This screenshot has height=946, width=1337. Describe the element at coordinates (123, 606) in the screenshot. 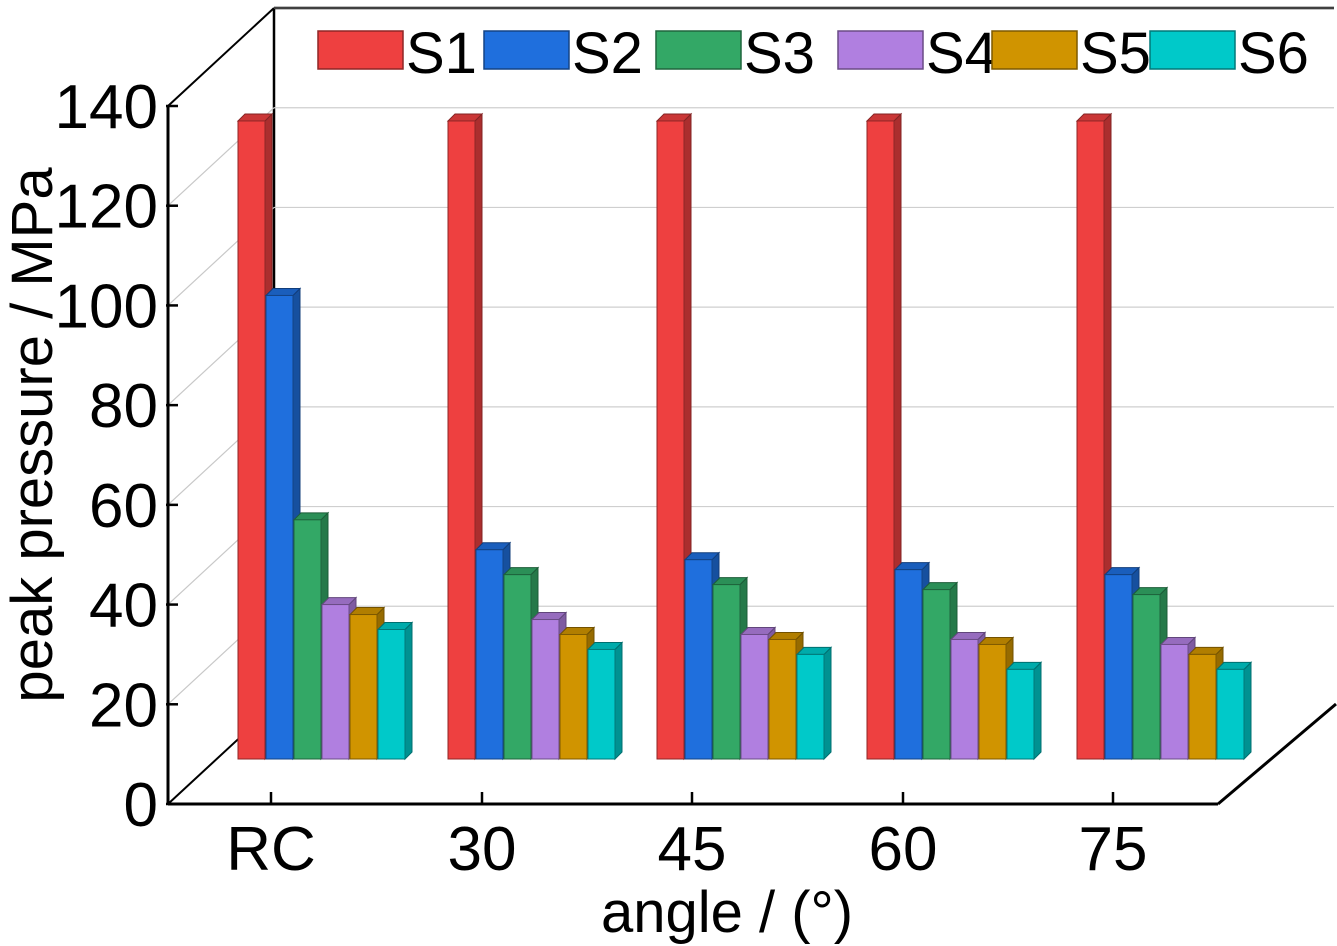

I see `y-tick-label-40: 40` at that location.